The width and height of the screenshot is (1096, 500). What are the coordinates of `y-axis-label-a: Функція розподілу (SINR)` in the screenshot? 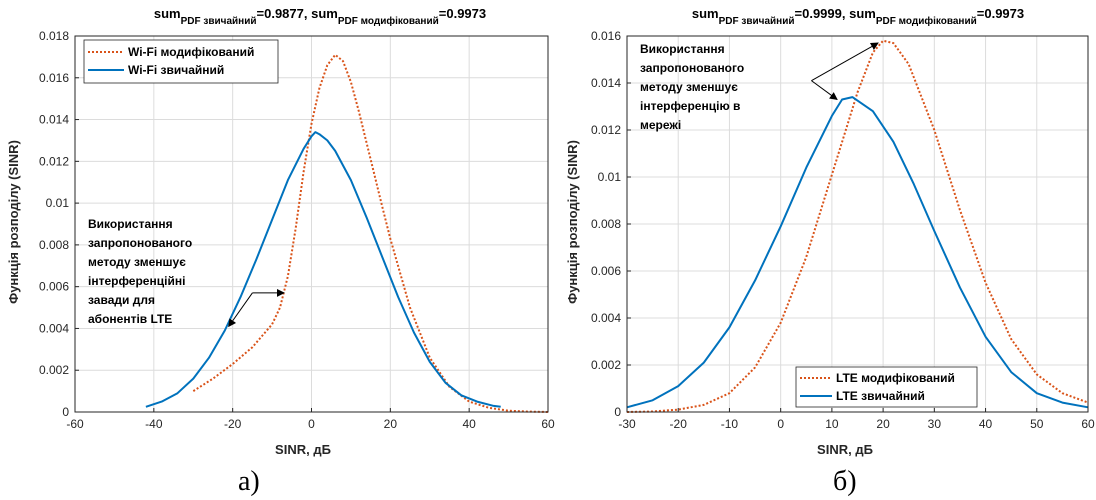 It's located at (13, 222).